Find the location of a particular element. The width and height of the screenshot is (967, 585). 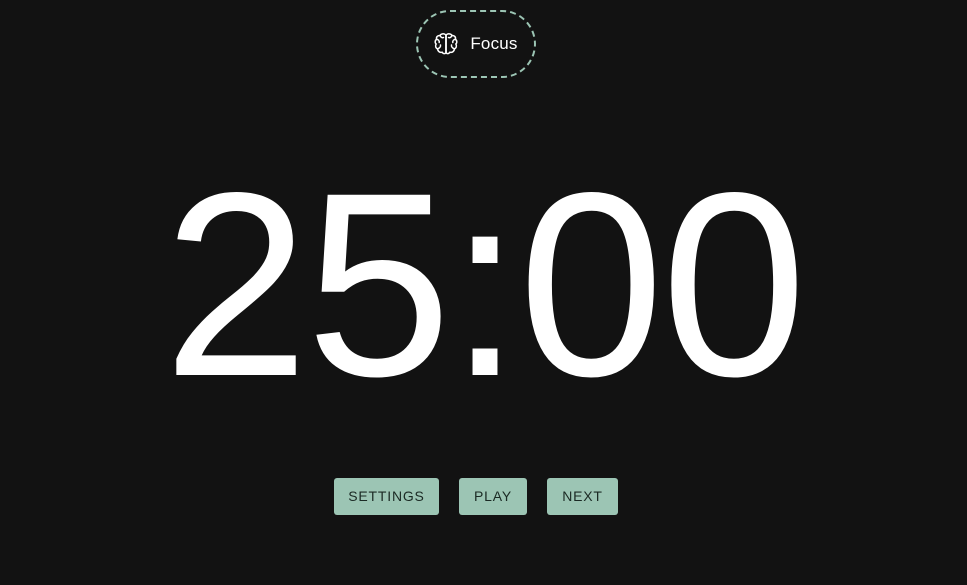

timer-controls: SETTINGS PLAY NEXT is located at coordinates (483, 496).